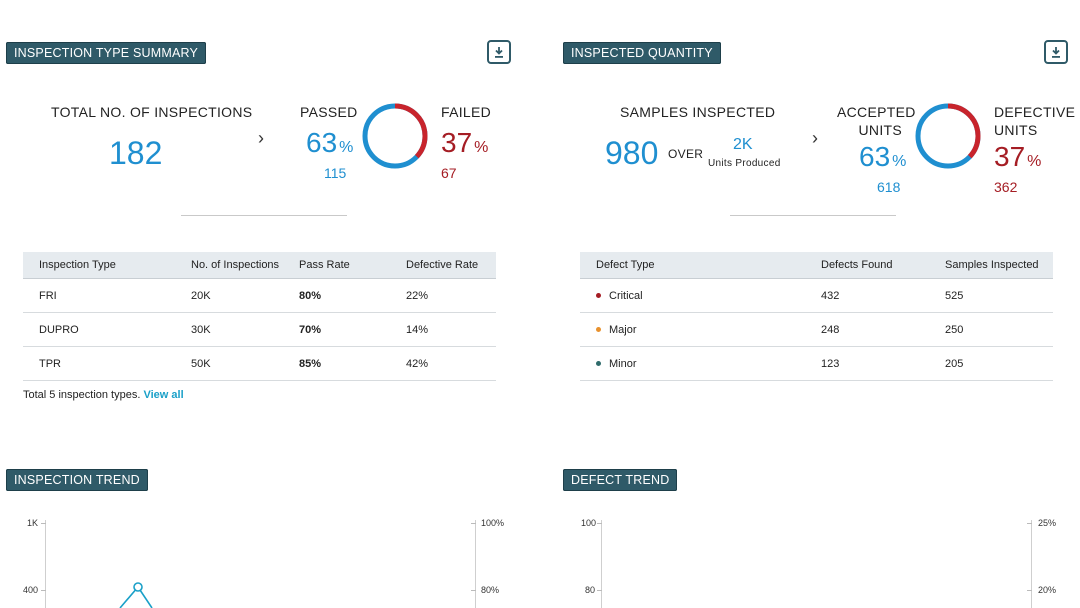 Image resolution: width=1080 pixels, height=608 pixels. I want to click on defect-type-label: Major, so click(623, 329).